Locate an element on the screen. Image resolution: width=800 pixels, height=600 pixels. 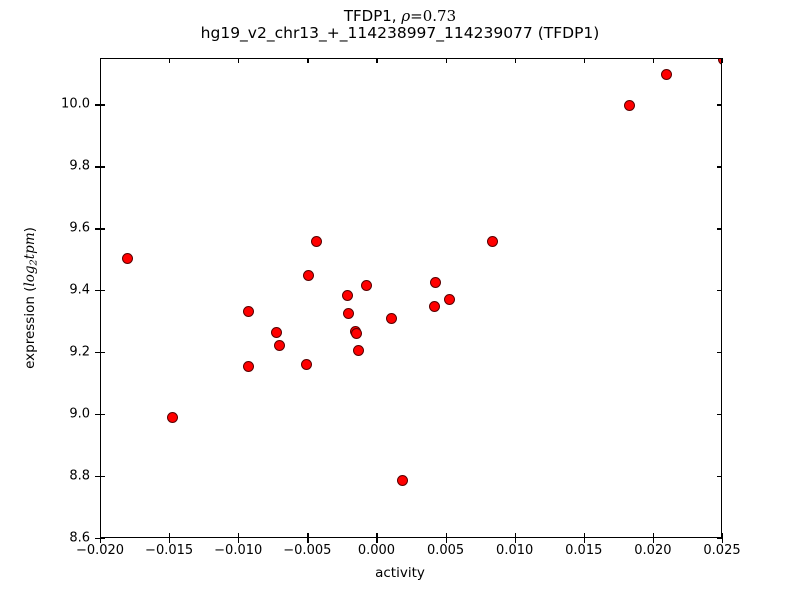
y-tick-label: 9.4 is located at coordinates (79, 290).